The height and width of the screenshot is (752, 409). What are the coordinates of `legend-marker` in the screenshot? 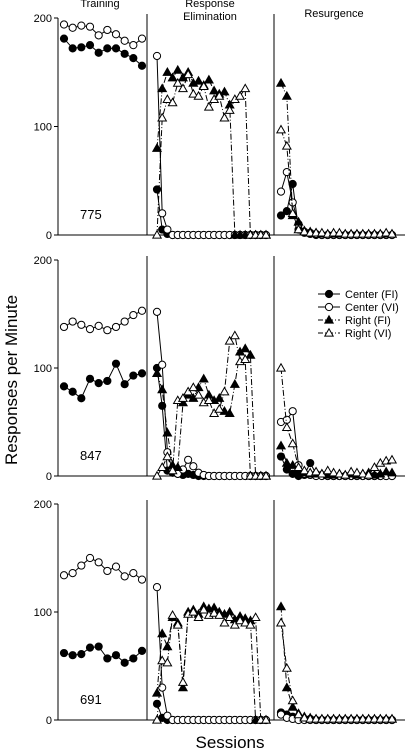 It's located at (329, 294).